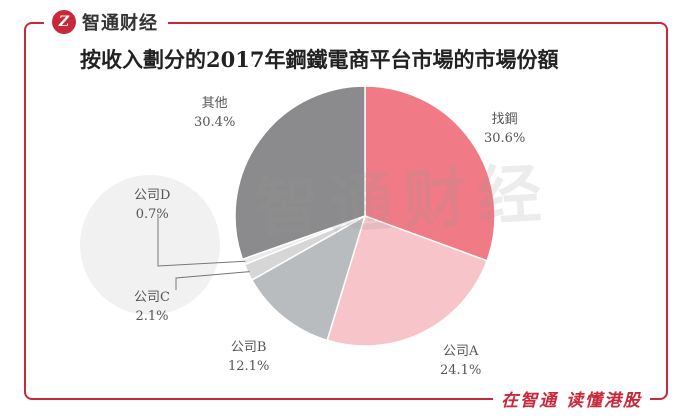 The width and height of the screenshot is (700, 419). Describe the element at coordinates (248, 357) in the screenshot. I see `pie-label-2: 公司B 12.1%` at that location.